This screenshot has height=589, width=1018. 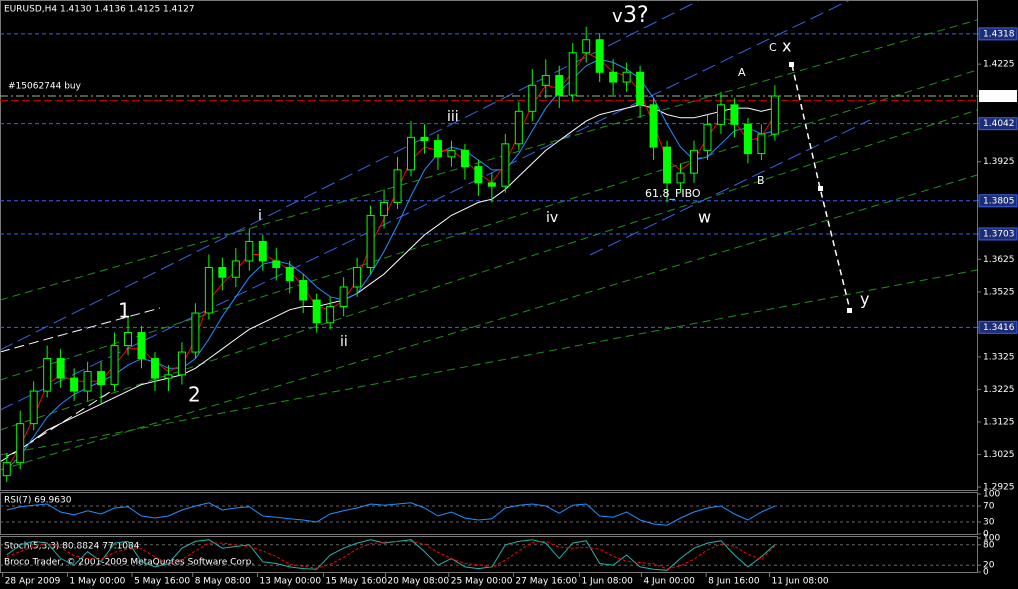 What do you see at coordinates (999, 260) in the screenshot?
I see `y-tick-label: 1.3625` at bounding box center [999, 260].